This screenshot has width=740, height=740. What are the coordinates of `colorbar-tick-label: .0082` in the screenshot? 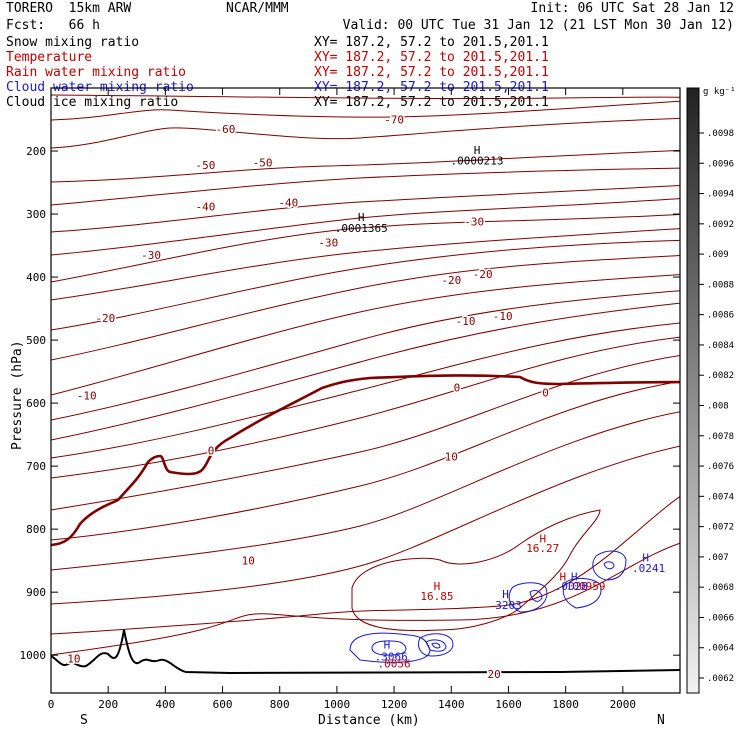 It's located at (720, 376).